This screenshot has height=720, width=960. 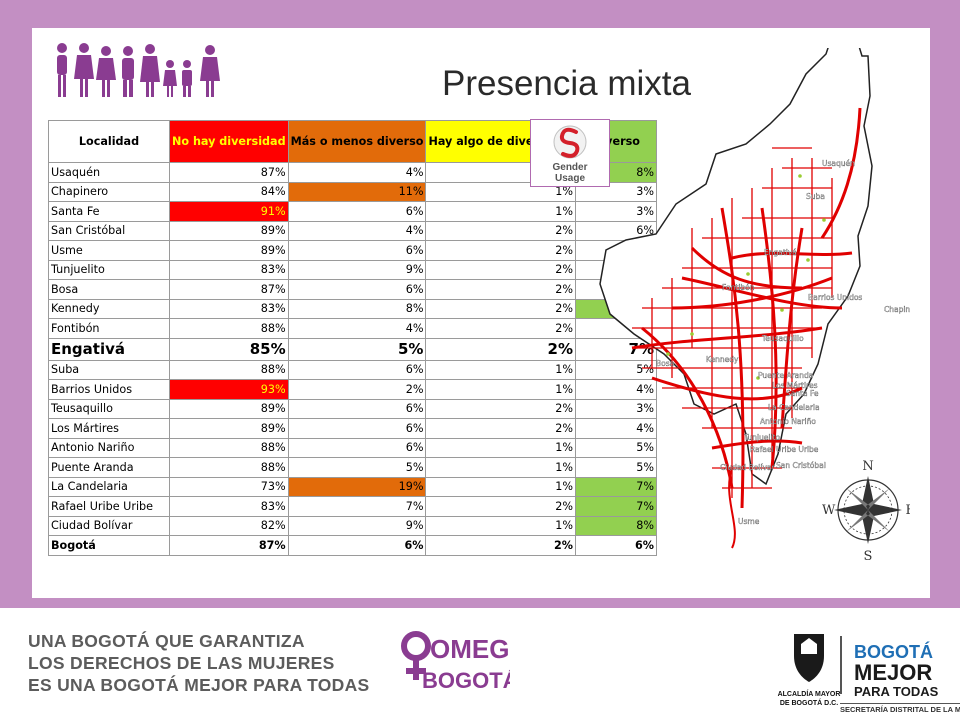 What do you see at coordinates (229, 349) in the screenshot?
I see `cell-no-diversidad: 85%` at bounding box center [229, 349].